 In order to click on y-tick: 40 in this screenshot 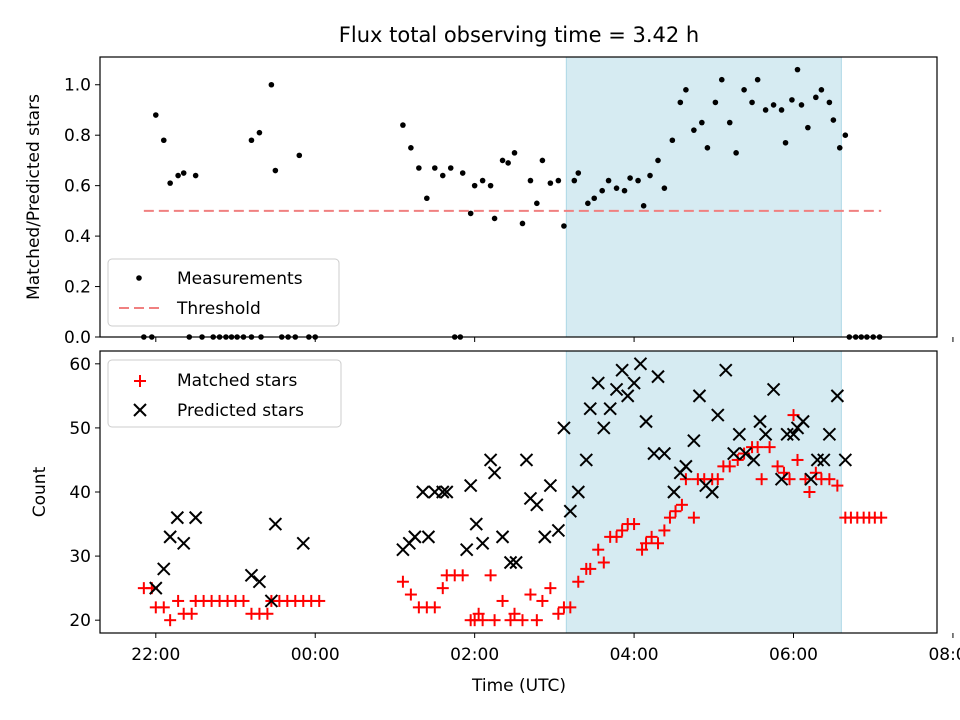, I will do `click(84, 493)`.